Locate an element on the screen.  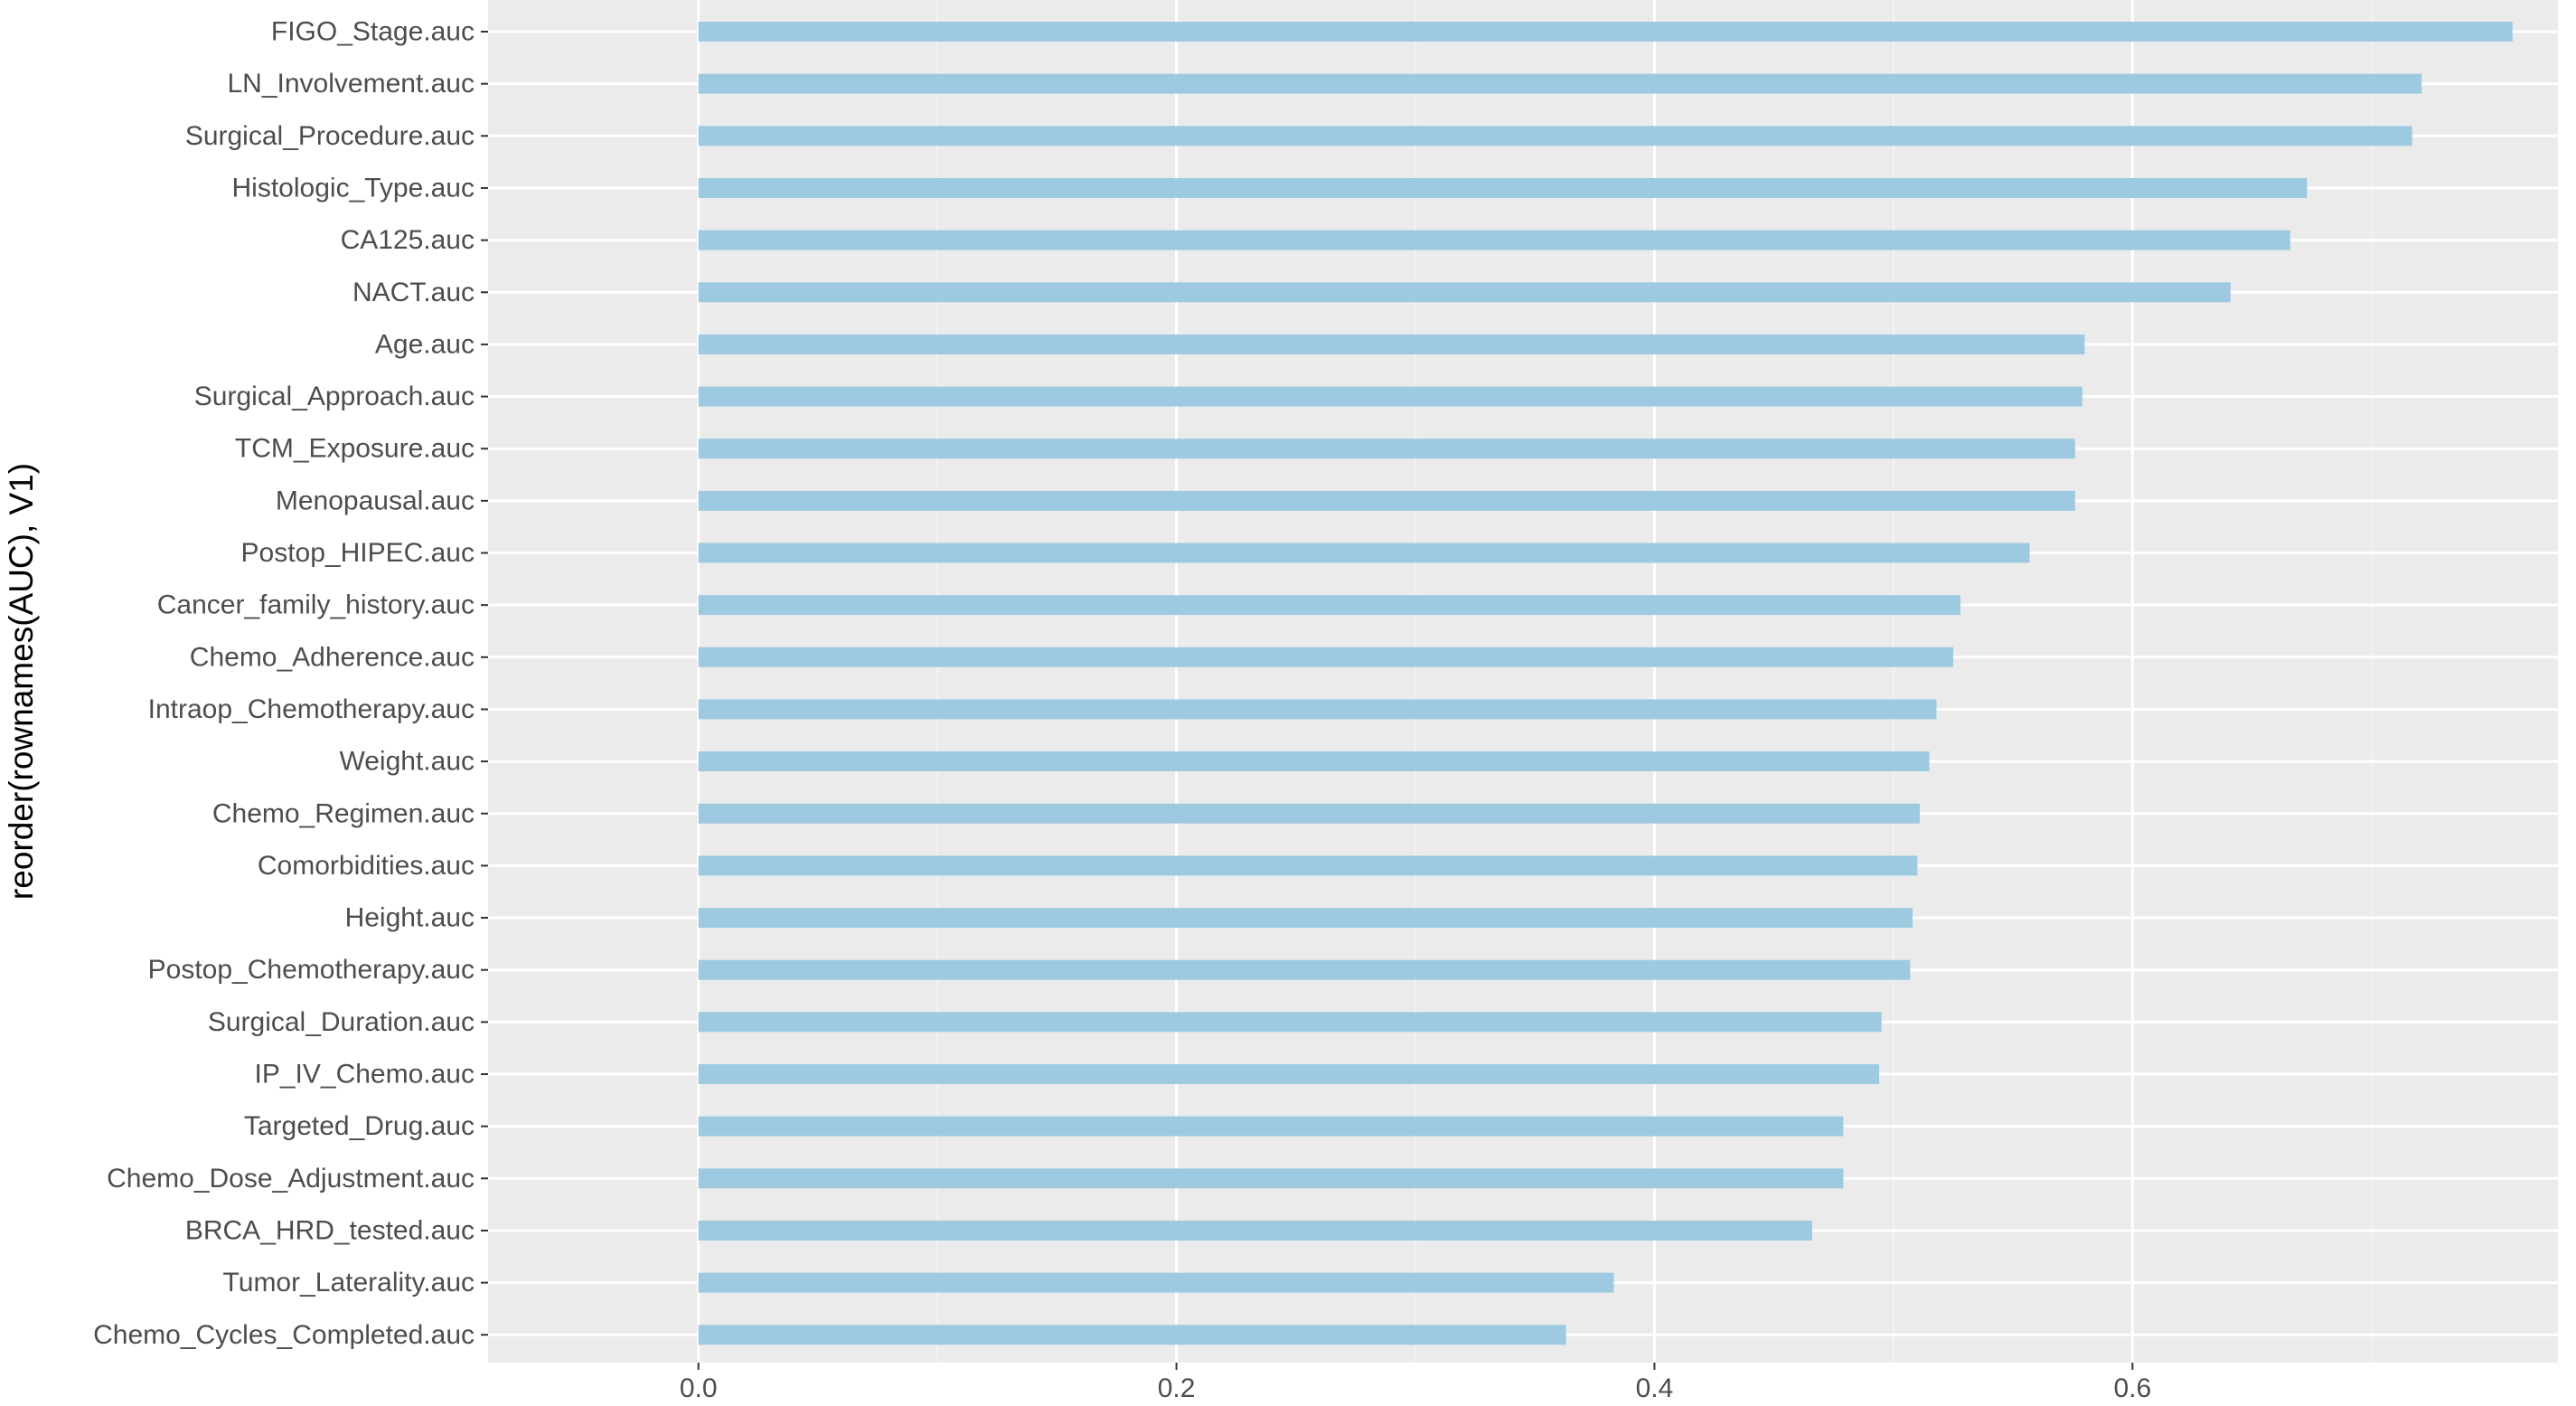
y-tick-label: Comorbidities.auc is located at coordinates (366, 866).